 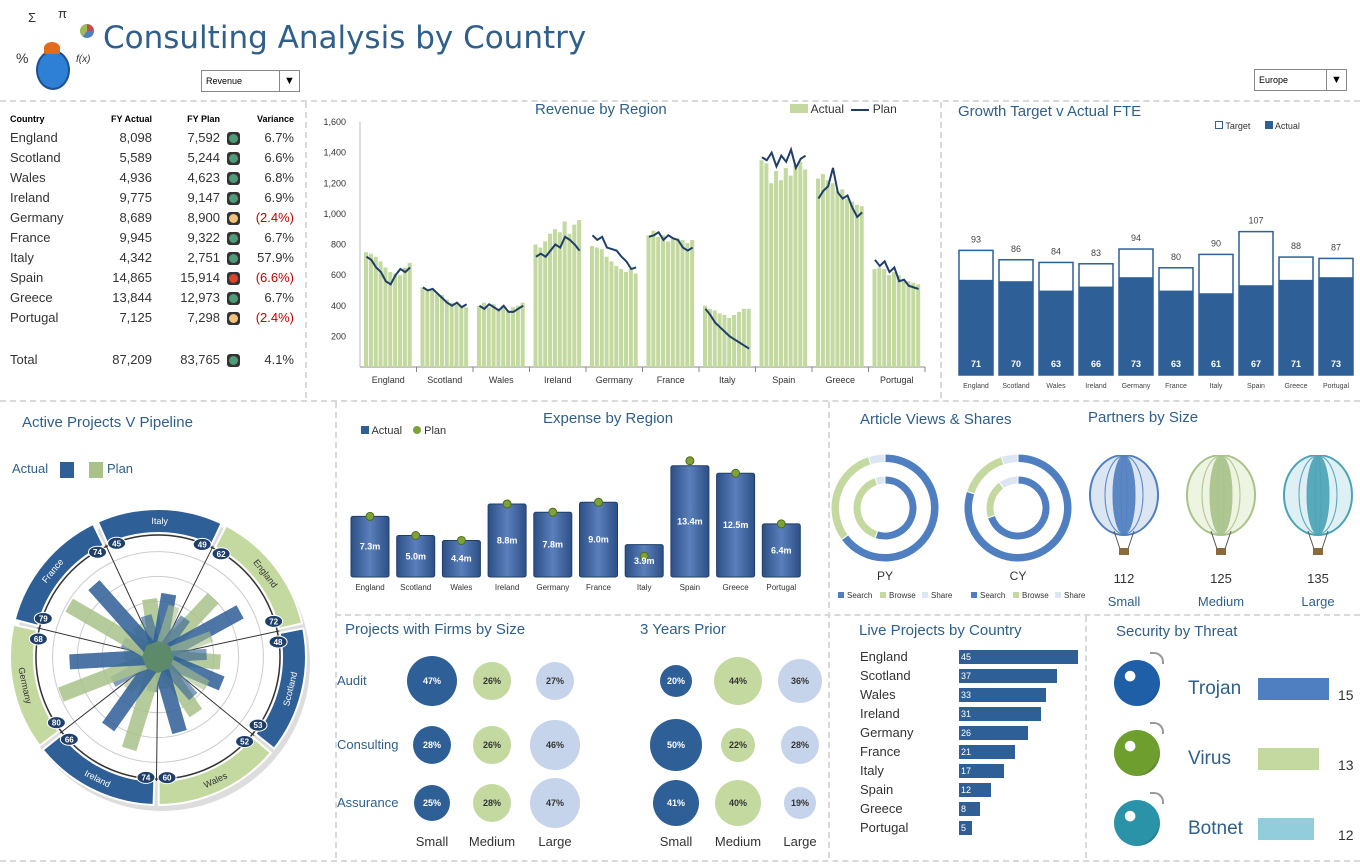 What do you see at coordinates (902, 595) in the screenshot?
I see `donut-legend-label: Browse` at bounding box center [902, 595].